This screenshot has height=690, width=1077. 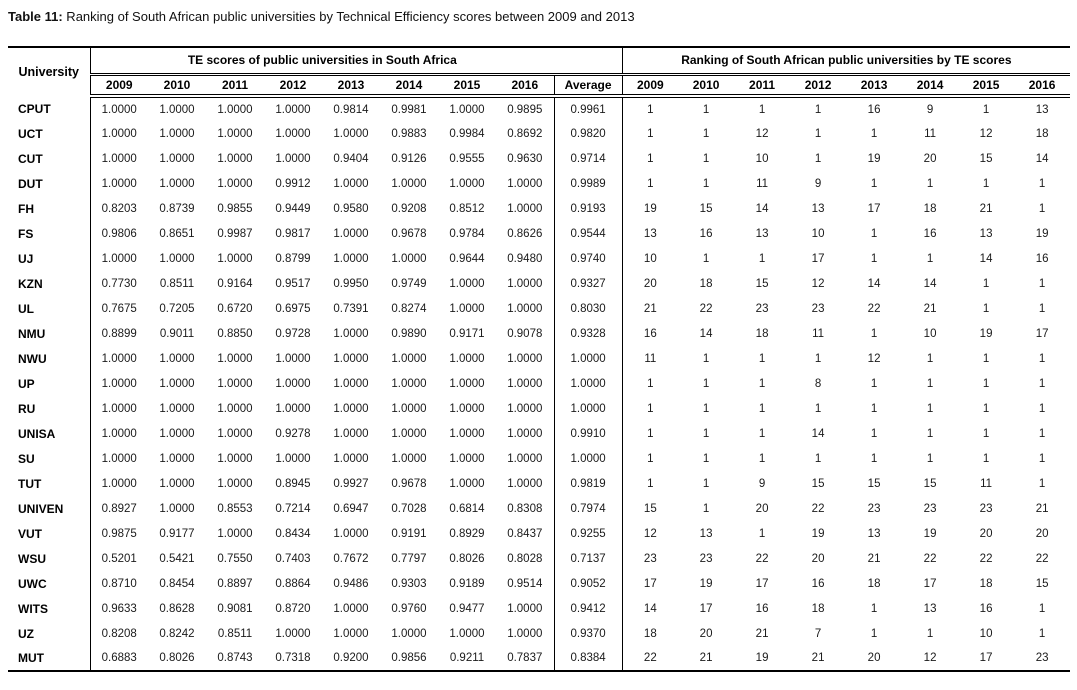 I want to click on te-score-cell: 0.8454, so click(x=177, y=583).